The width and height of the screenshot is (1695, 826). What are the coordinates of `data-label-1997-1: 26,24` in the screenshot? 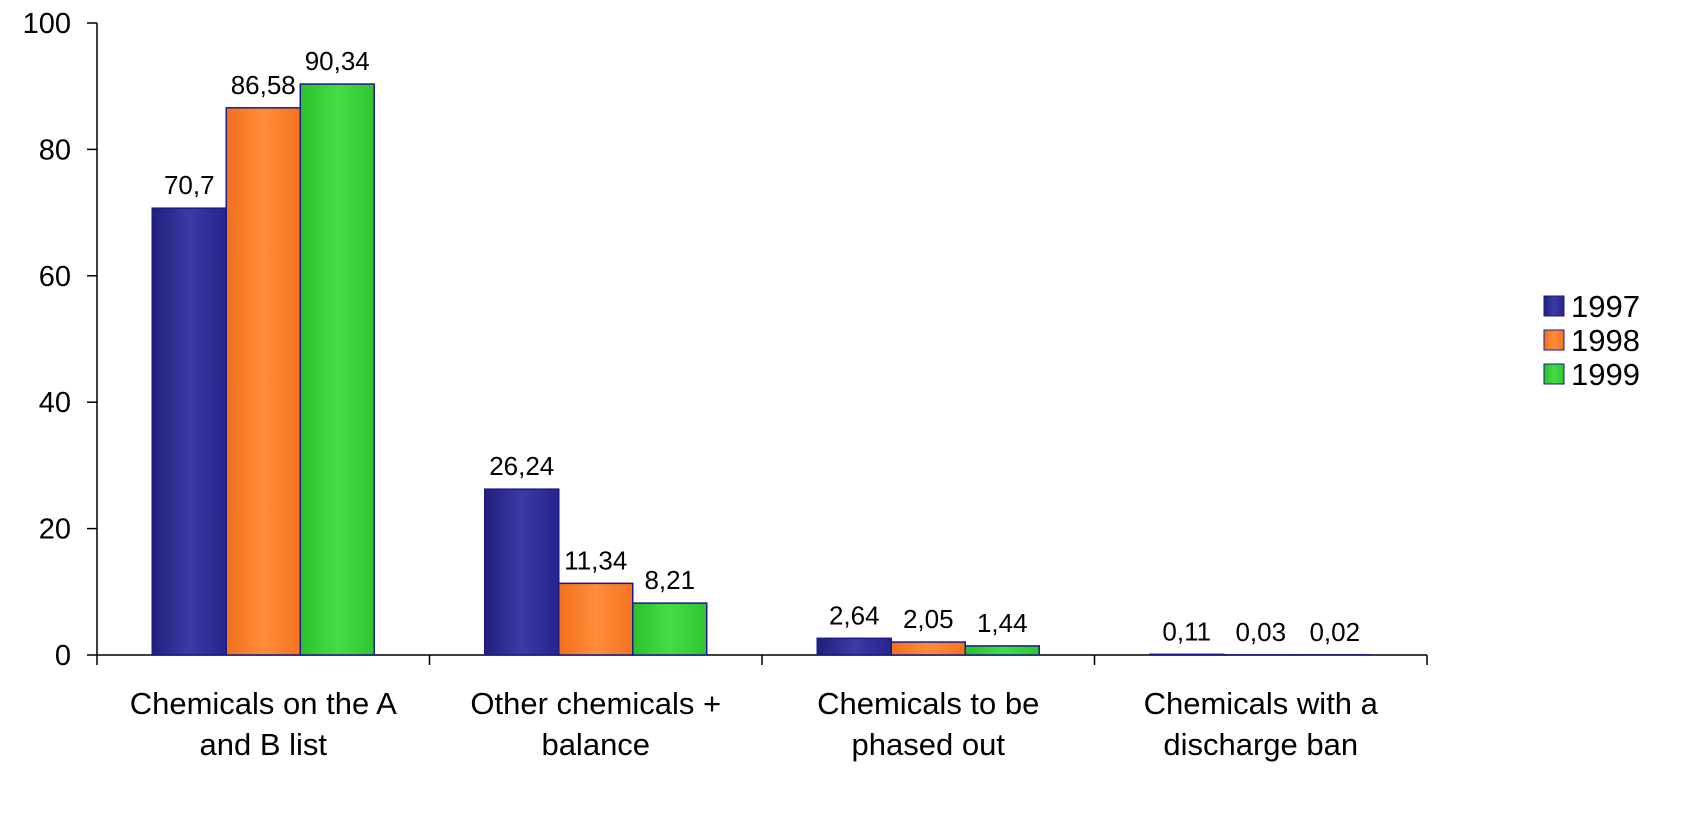 It's located at (521, 466).